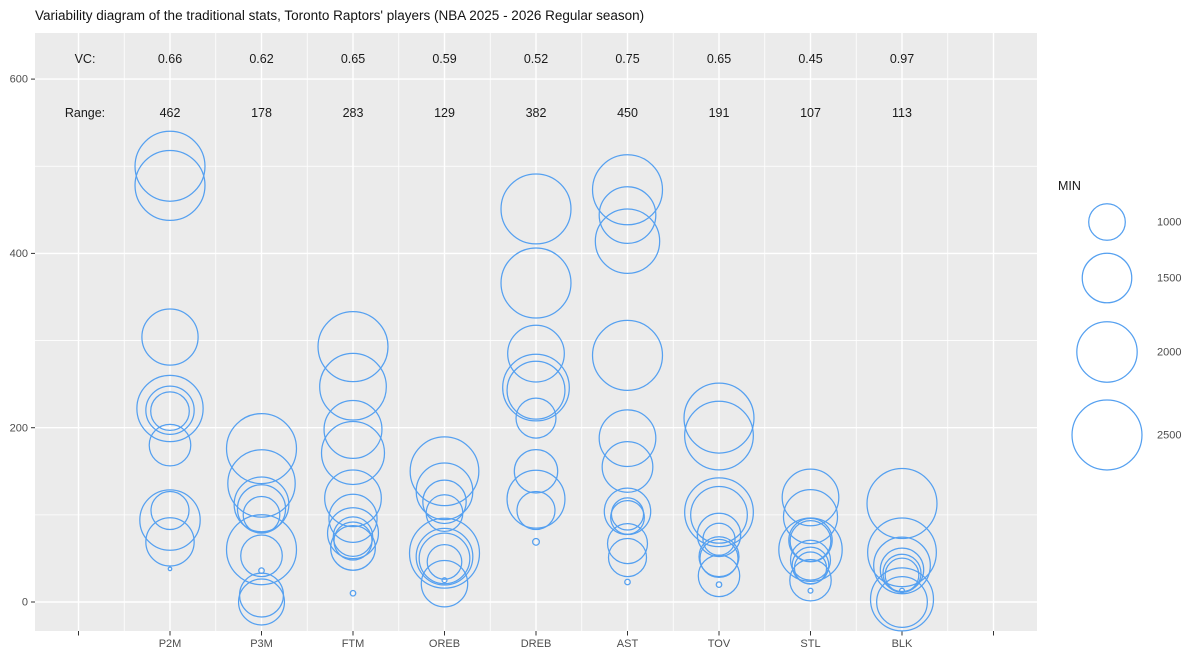 Image resolution: width=1200 pixels, height=670 pixels. What do you see at coordinates (719, 644) in the screenshot?
I see `x-tick-label: TOV` at bounding box center [719, 644].